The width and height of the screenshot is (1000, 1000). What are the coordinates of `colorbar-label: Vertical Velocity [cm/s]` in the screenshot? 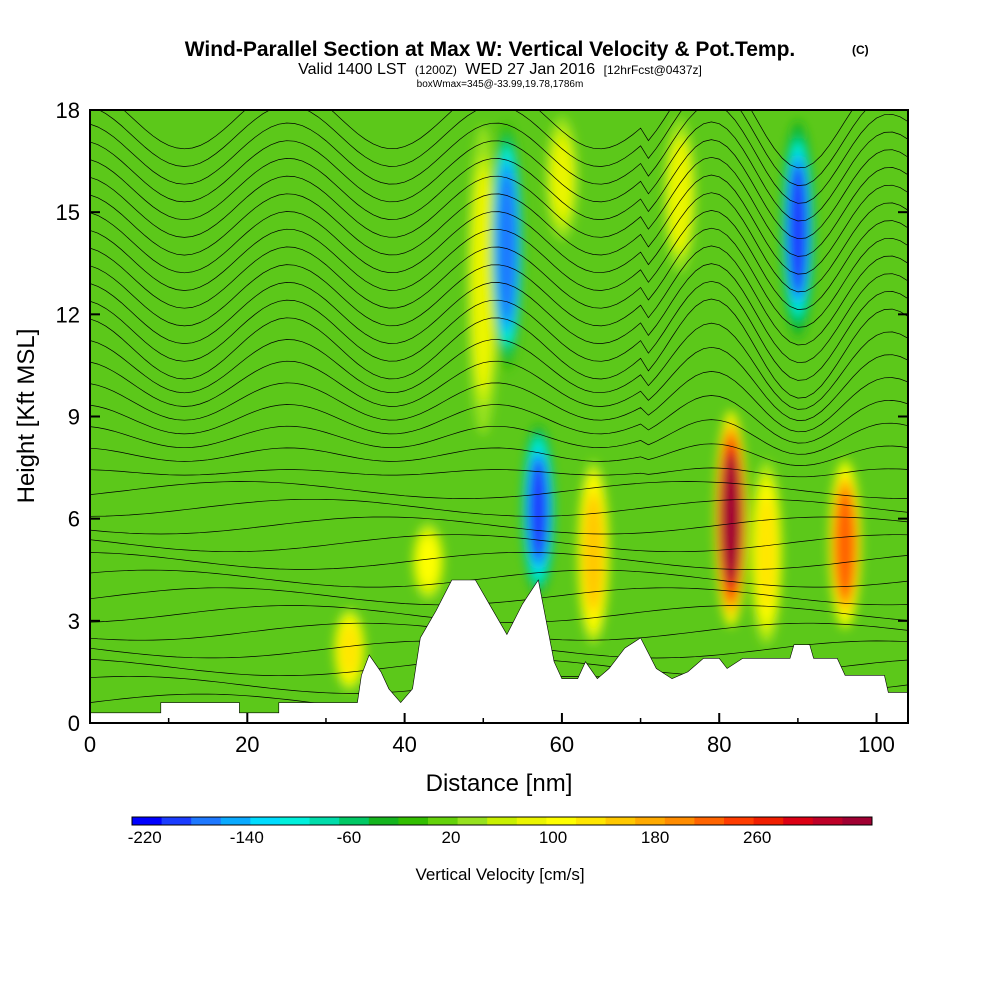 It's located at (499, 874).